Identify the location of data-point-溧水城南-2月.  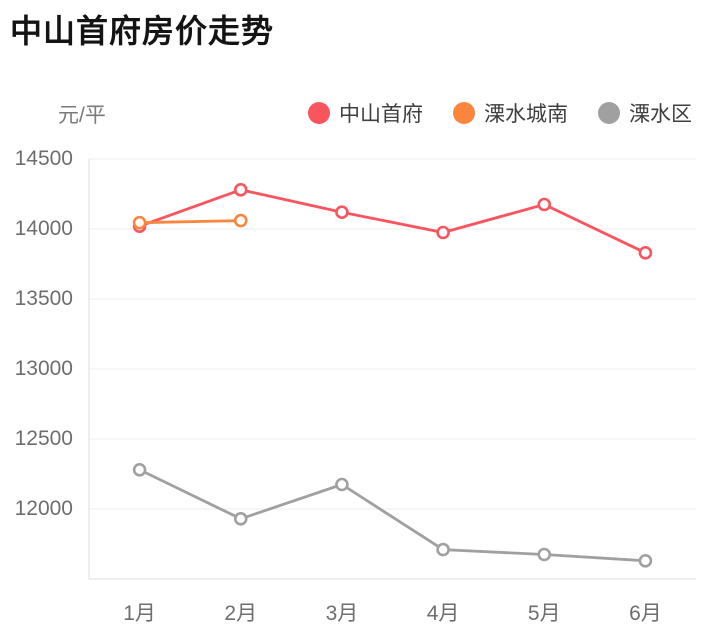
(240, 220).